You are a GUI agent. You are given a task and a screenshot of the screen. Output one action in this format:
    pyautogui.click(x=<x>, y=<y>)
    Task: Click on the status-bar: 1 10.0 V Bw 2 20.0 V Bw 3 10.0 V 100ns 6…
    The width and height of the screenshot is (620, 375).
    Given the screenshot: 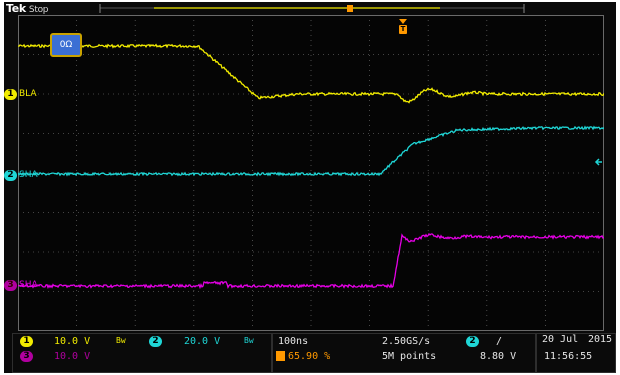 What is the action you would take?
    pyautogui.click(x=310, y=352)
    